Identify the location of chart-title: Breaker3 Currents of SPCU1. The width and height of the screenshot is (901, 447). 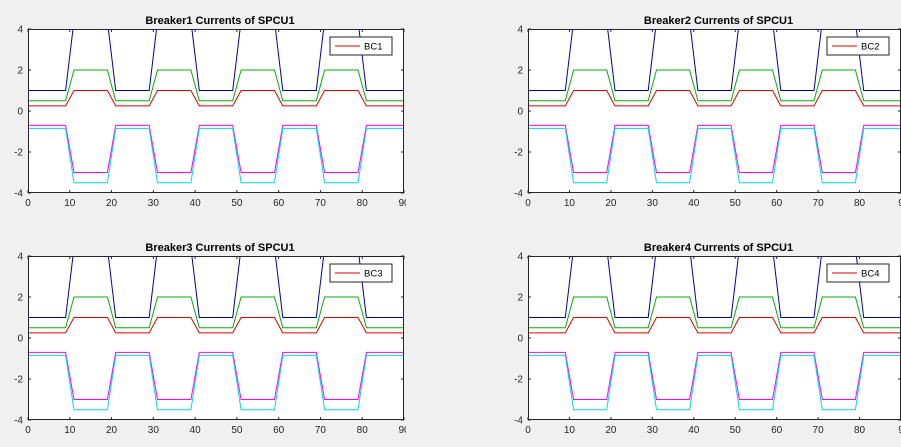
(219, 248).